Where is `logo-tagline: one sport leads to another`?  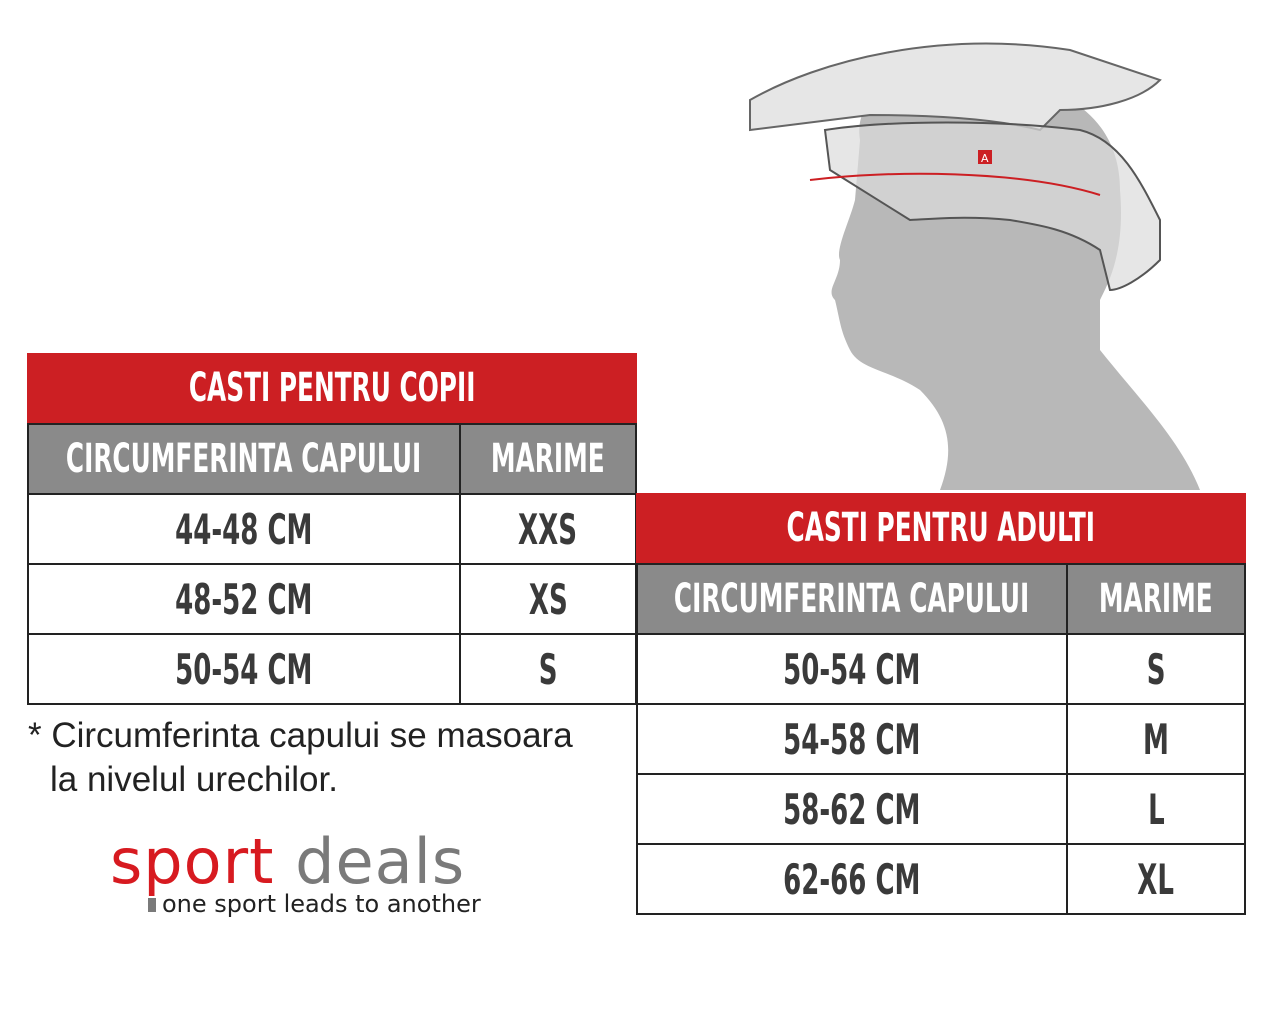 logo-tagline: one sport leads to another is located at coordinates (314, 904).